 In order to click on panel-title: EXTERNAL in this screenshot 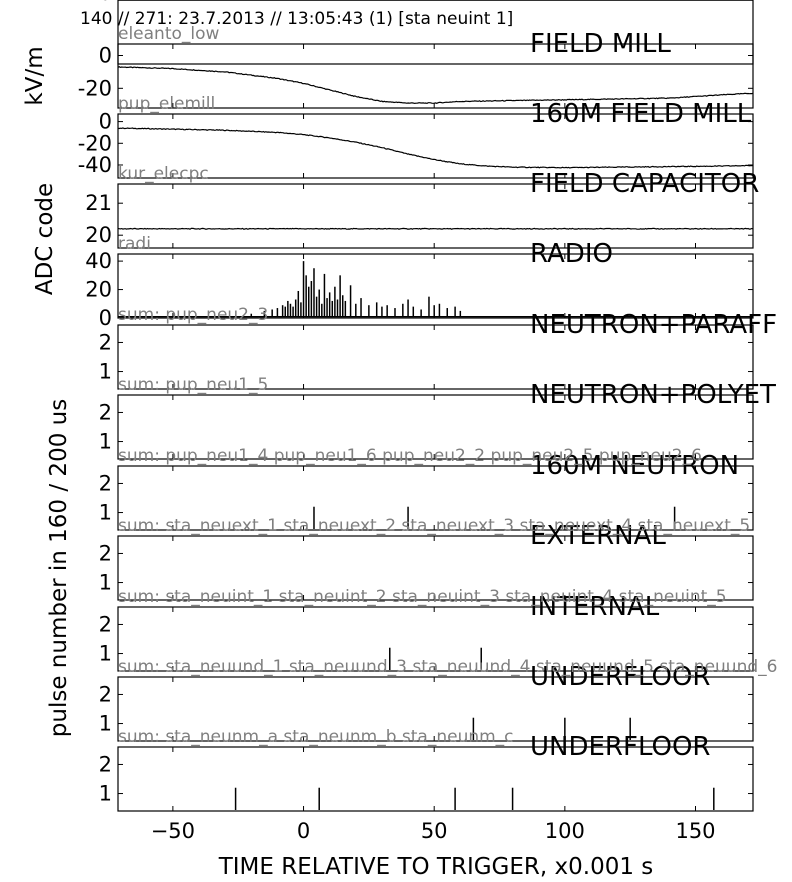, I will do `click(598, 536)`.